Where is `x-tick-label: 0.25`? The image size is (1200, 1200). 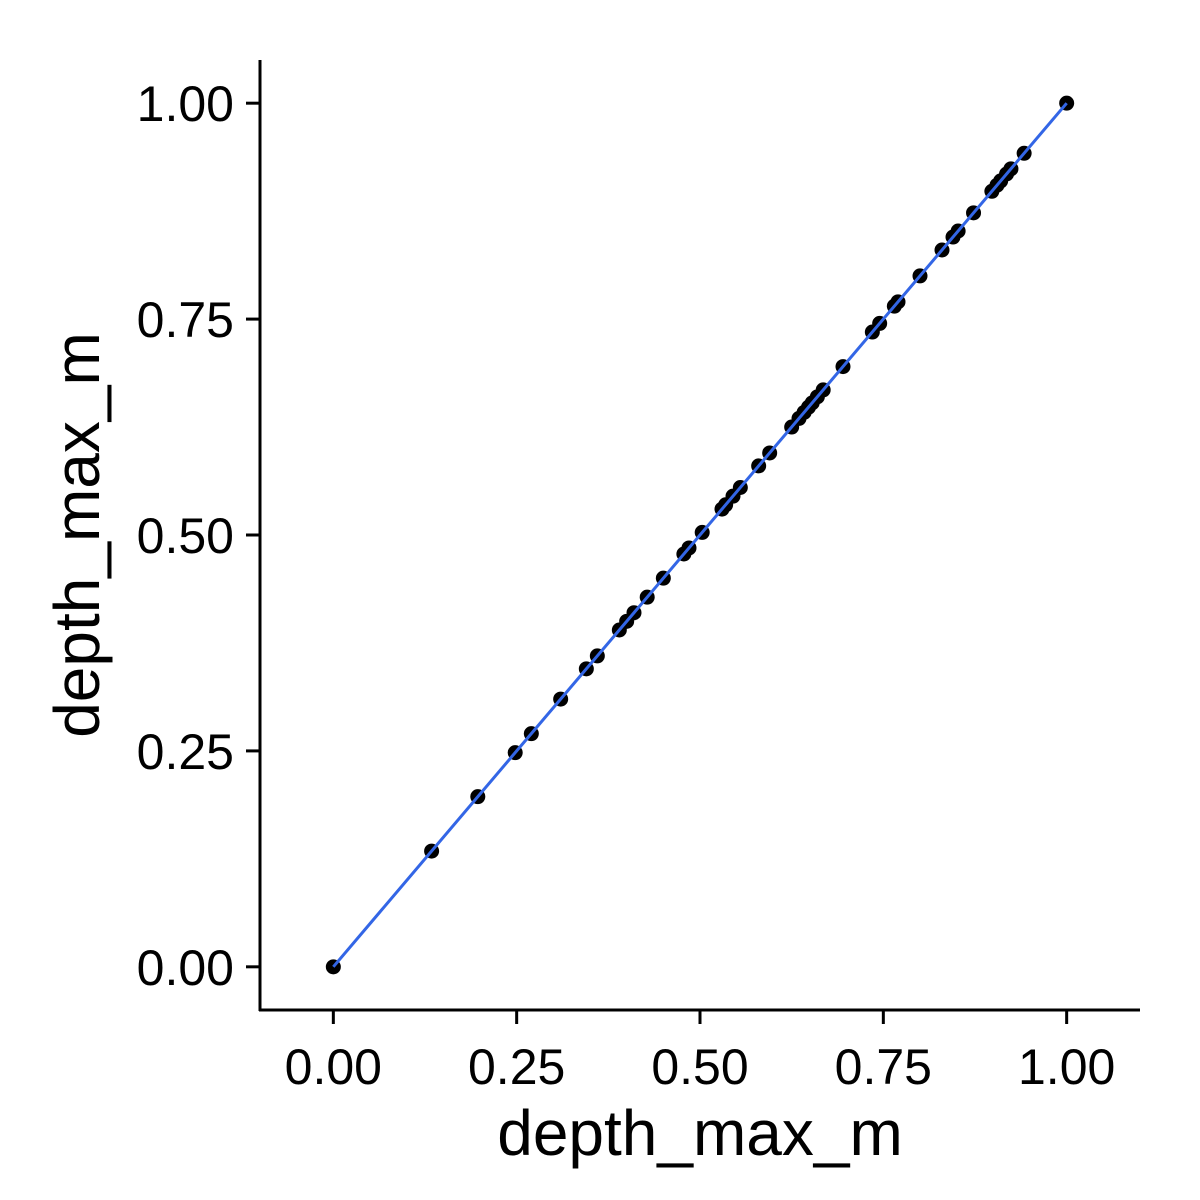
x-tick-label: 0.25 is located at coordinates (516, 1067).